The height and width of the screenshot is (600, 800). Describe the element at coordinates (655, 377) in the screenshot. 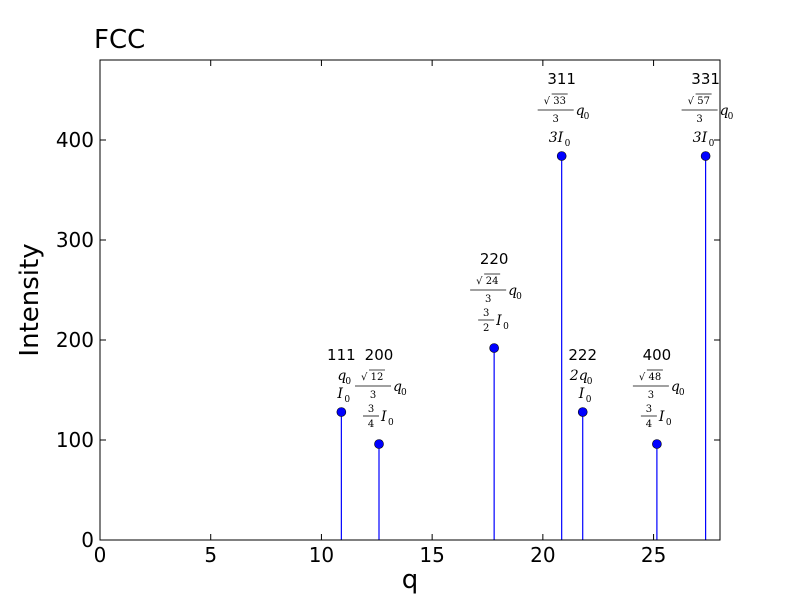

I see `annotation-q-numerator: 48` at that location.